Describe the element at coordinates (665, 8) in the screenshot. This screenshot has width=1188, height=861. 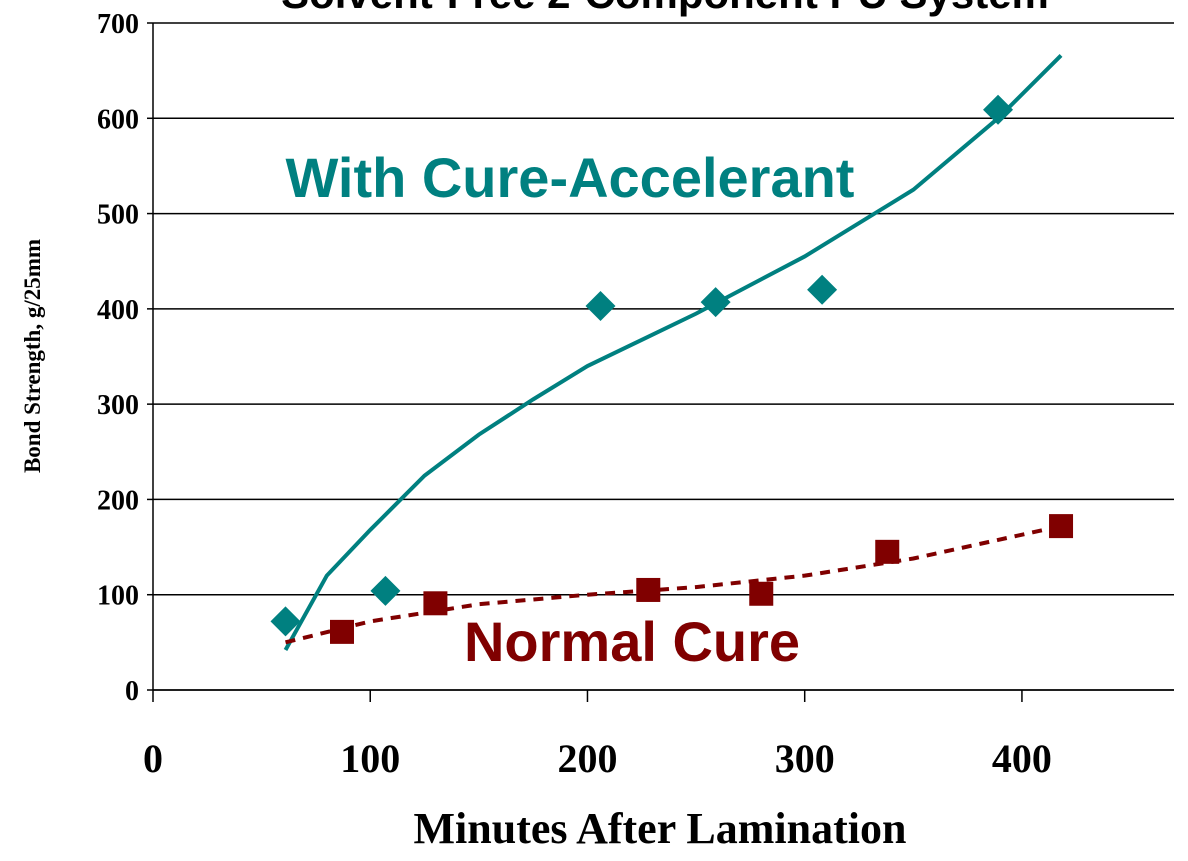
I see `chart-title: Solvent-Free 2-Component PU System` at that location.